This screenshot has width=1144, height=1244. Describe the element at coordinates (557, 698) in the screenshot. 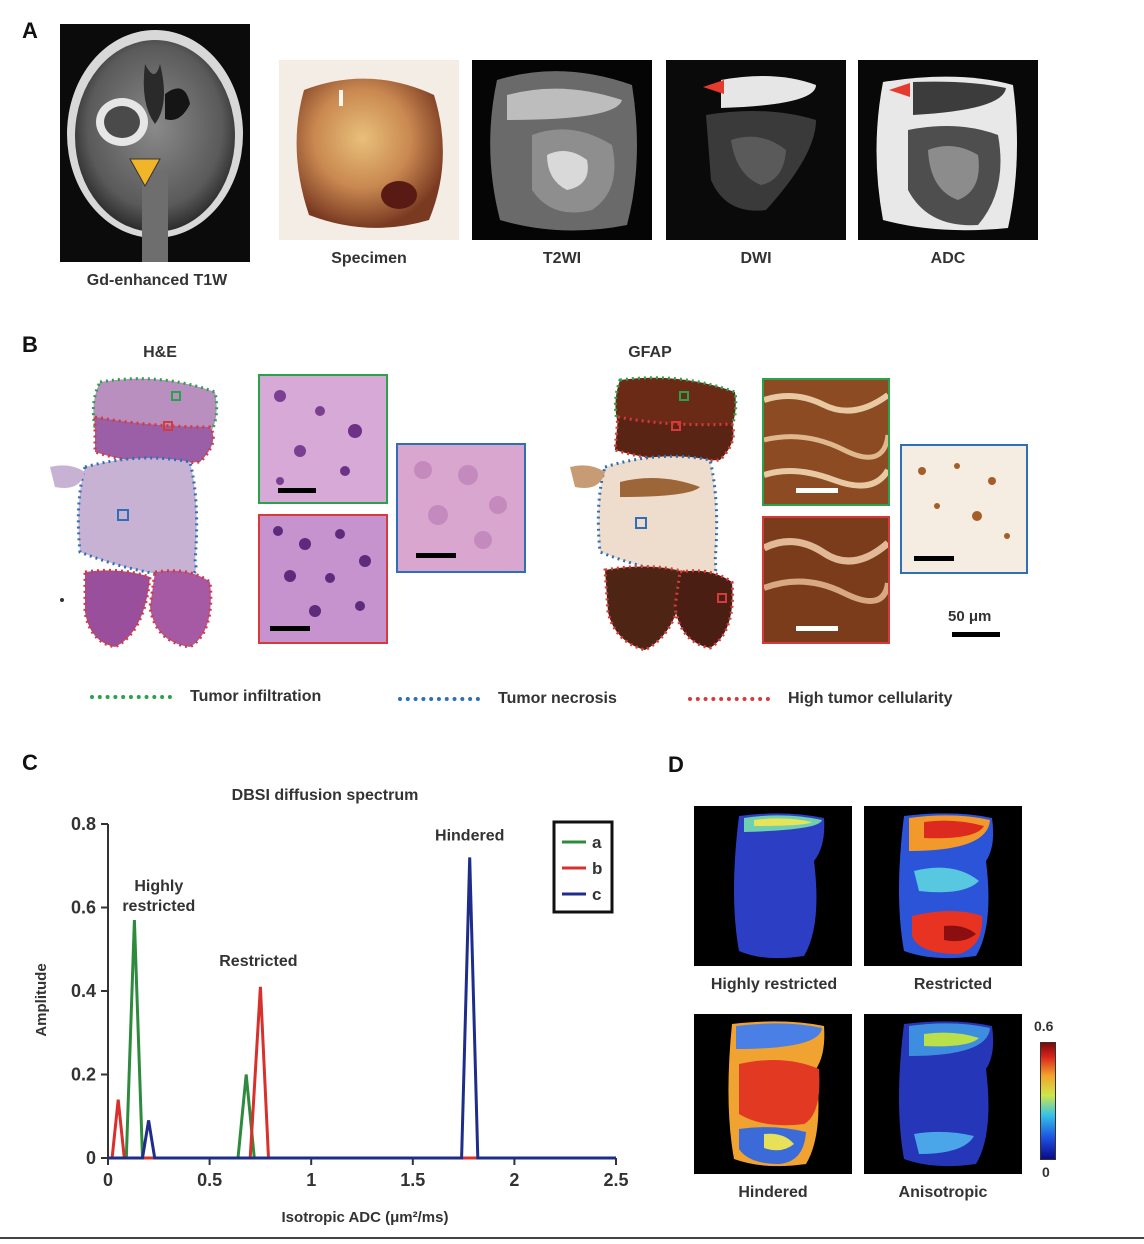

I see `legend-label: Tumor necrosis` at that location.